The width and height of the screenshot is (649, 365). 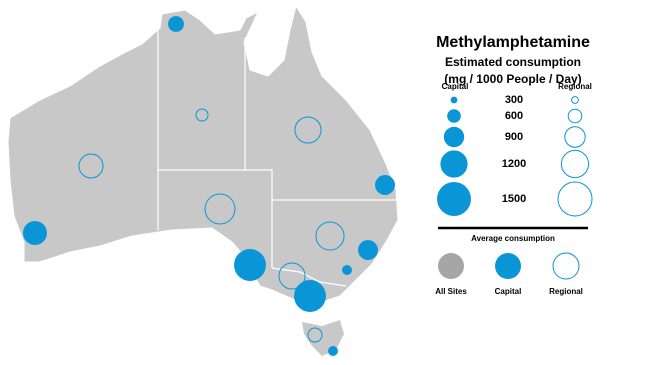 What do you see at coordinates (455, 86) in the screenshot?
I see `legend-header: Capital` at bounding box center [455, 86].